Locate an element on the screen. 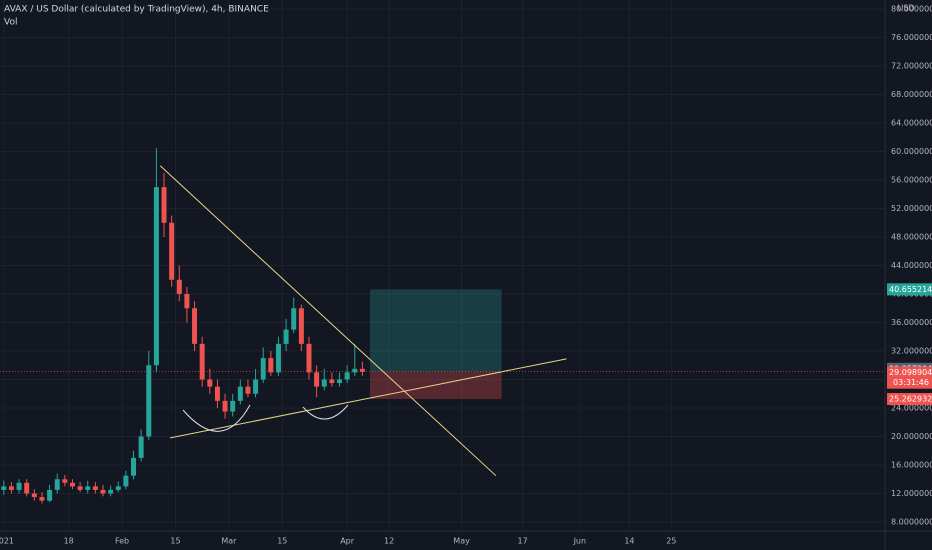  y-tick-label: 24.00000000 is located at coordinates (911, 408).